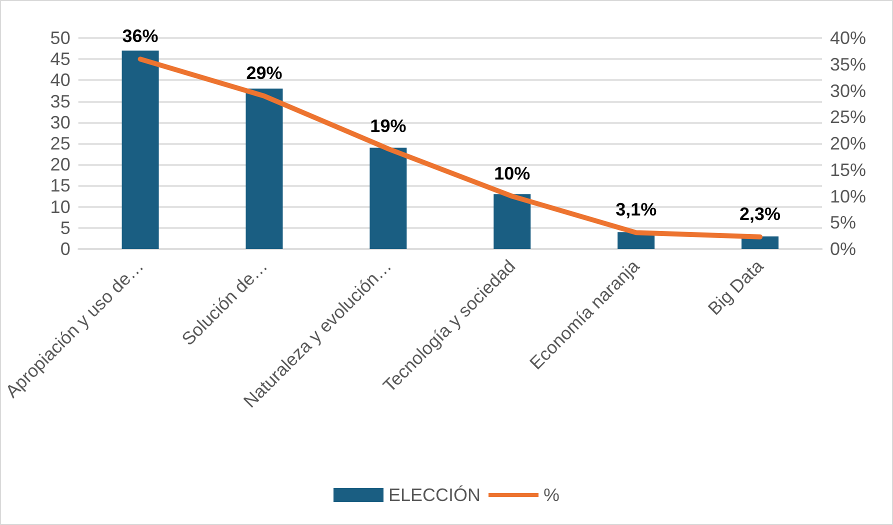 This screenshot has height=525, width=893. Describe the element at coordinates (848, 196) in the screenshot. I see `y2-tick-label: 10%` at that location.